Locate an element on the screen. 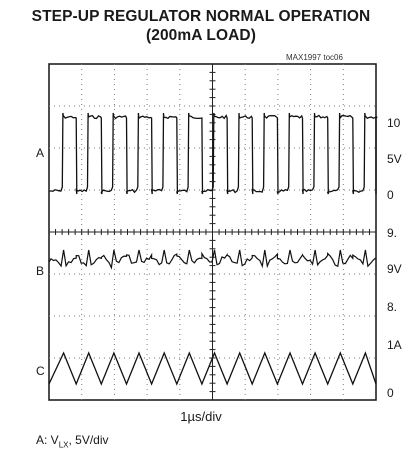  trace-b-right-label-mid: 9V is located at coordinates (394, 269).